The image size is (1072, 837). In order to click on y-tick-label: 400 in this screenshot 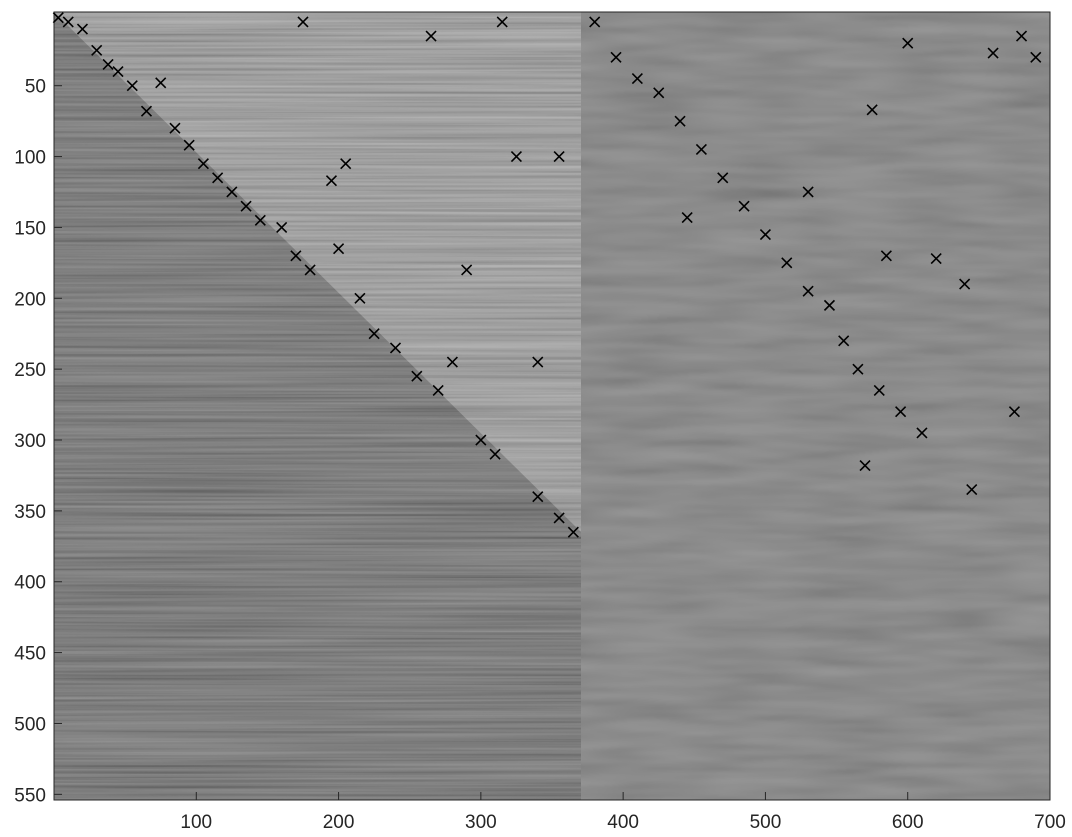, I will do `click(30, 583)`.